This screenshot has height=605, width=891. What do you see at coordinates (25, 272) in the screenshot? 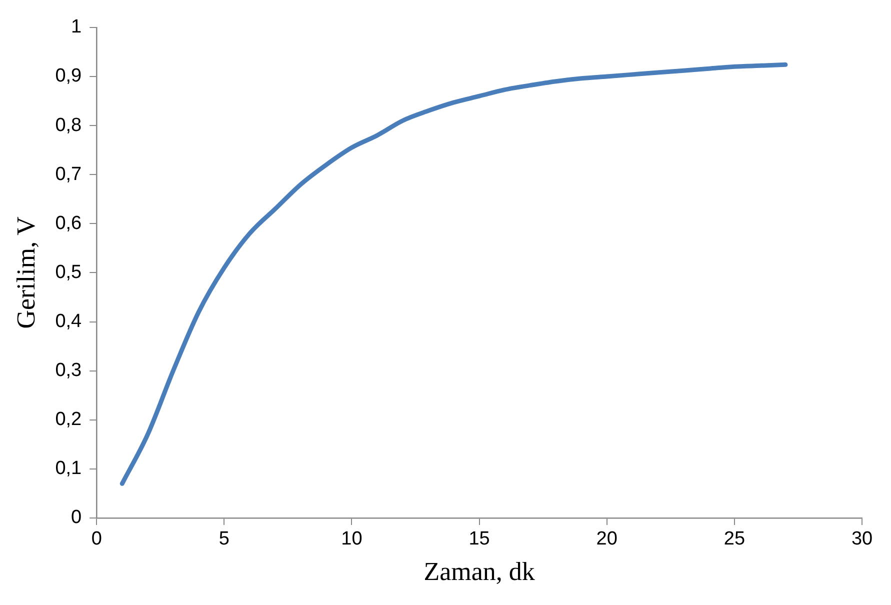
I see `y-axis-title: Gerilim, V` at bounding box center [25, 272].